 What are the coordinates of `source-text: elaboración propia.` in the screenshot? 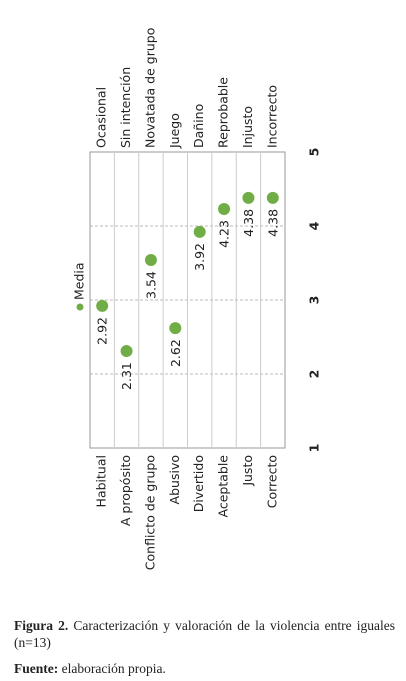 It's located at (113, 668).